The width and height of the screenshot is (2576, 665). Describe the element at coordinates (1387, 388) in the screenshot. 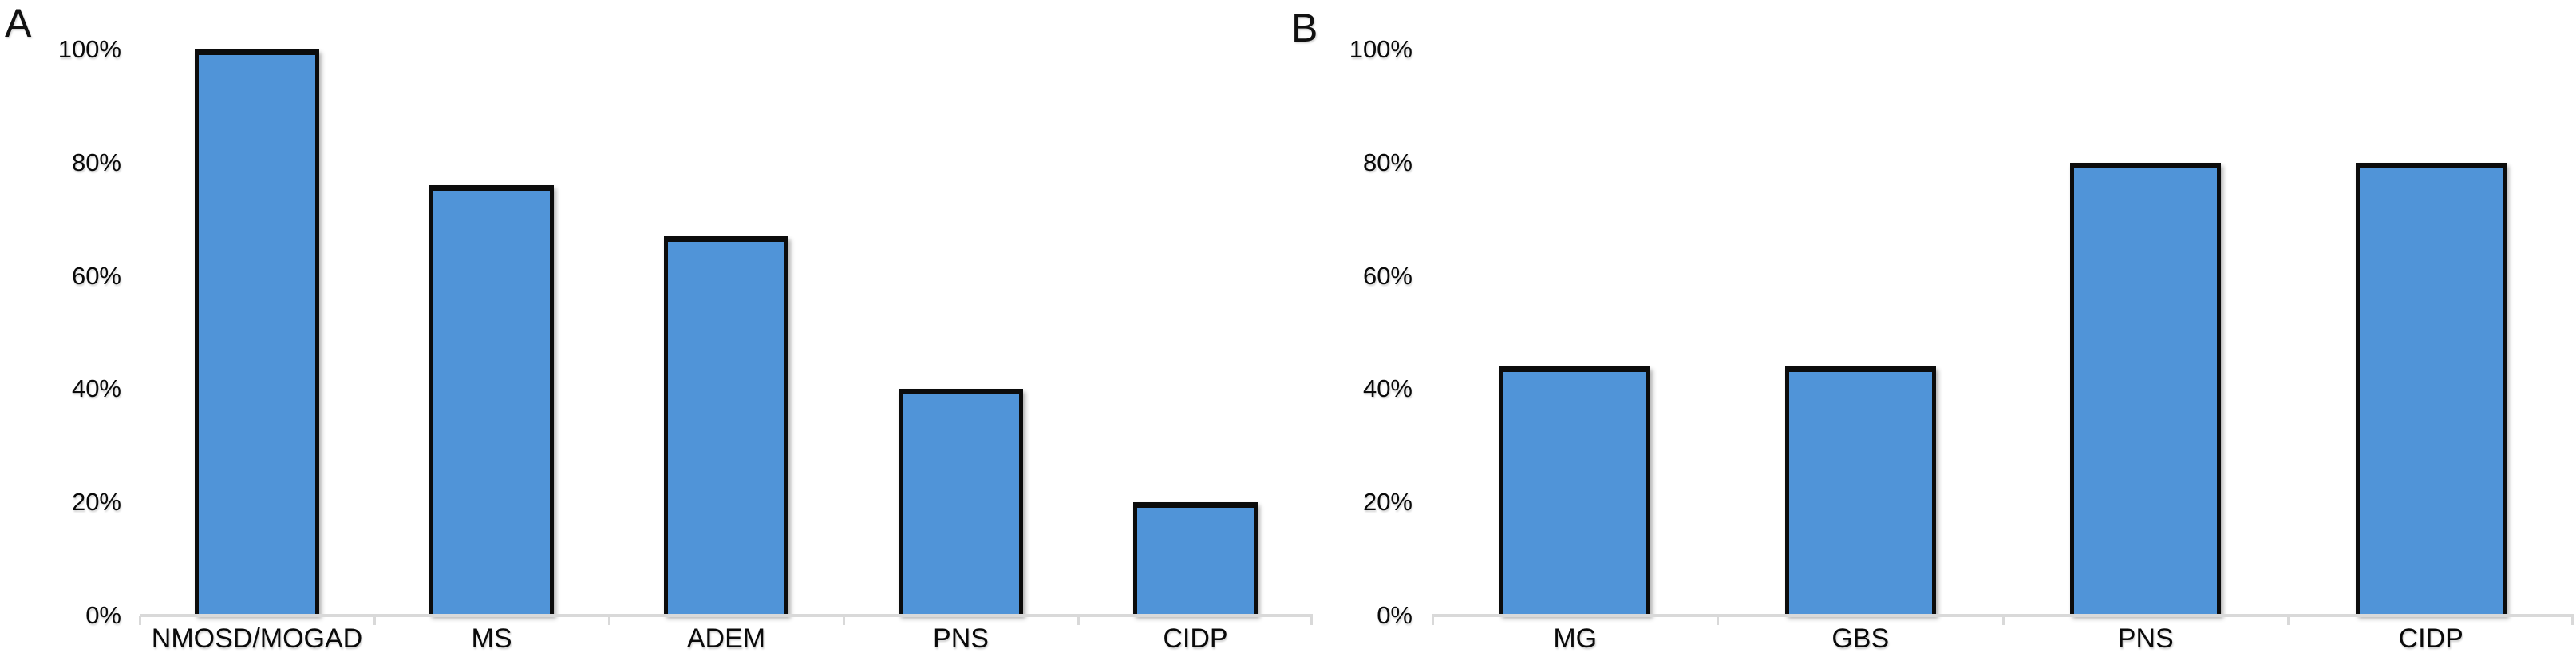

I see `y-tick-label-40-b: 40%` at that location.